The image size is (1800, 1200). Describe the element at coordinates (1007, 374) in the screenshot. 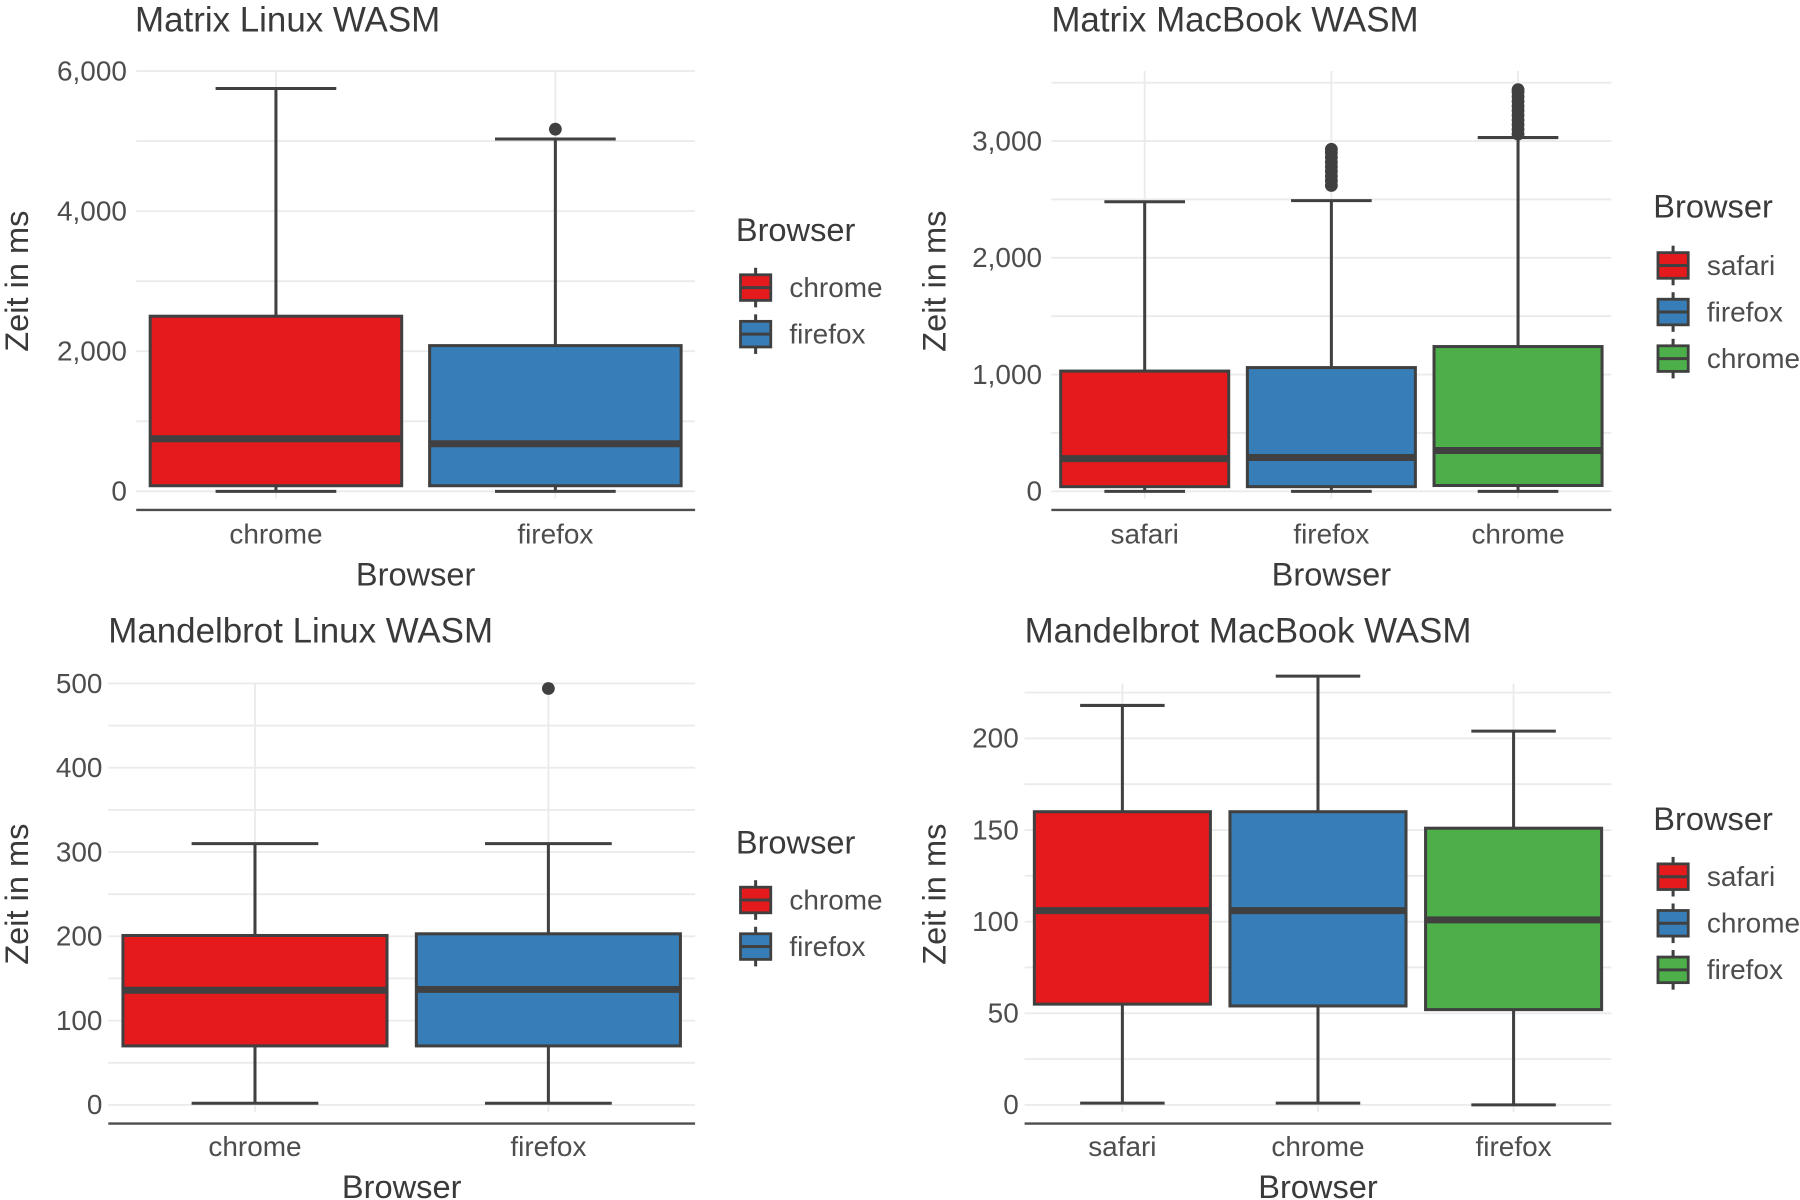

I see `y-tick-label: 1,000` at that location.